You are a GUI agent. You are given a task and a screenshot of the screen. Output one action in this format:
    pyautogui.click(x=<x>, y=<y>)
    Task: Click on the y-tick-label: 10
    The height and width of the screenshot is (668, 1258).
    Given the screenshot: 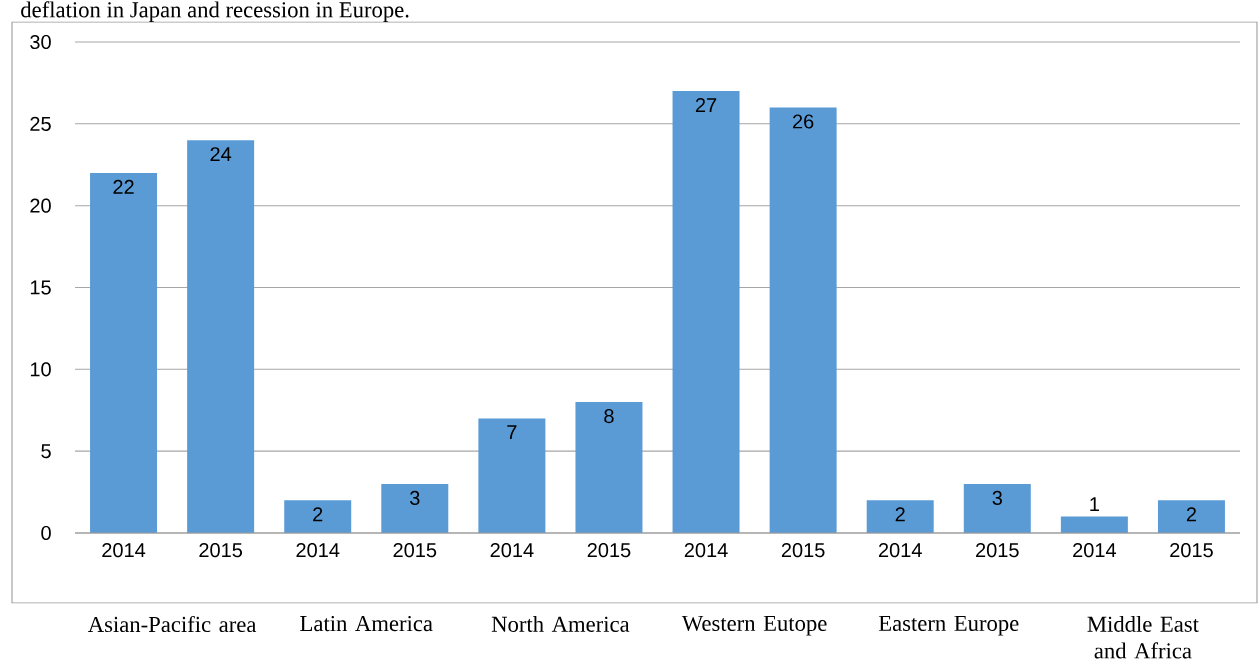 What is the action you would take?
    pyautogui.click(x=40, y=369)
    